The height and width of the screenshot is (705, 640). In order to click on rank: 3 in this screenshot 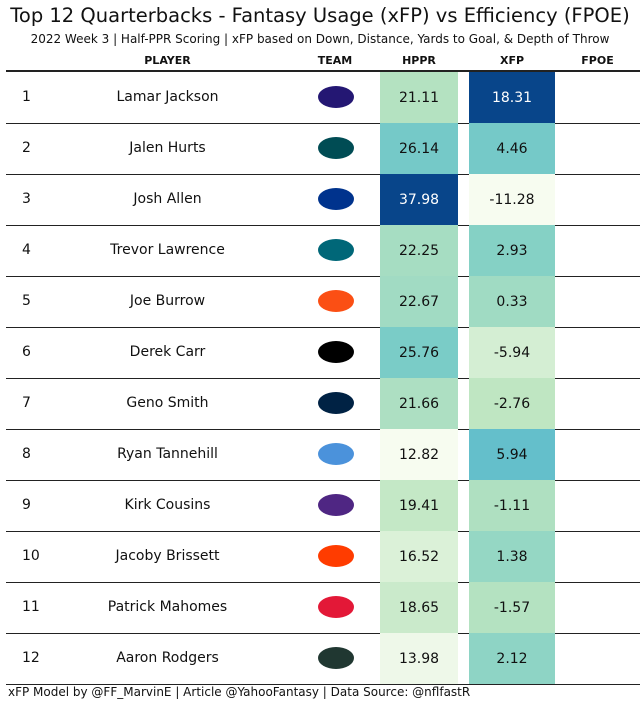, I will do `click(26, 199)`.